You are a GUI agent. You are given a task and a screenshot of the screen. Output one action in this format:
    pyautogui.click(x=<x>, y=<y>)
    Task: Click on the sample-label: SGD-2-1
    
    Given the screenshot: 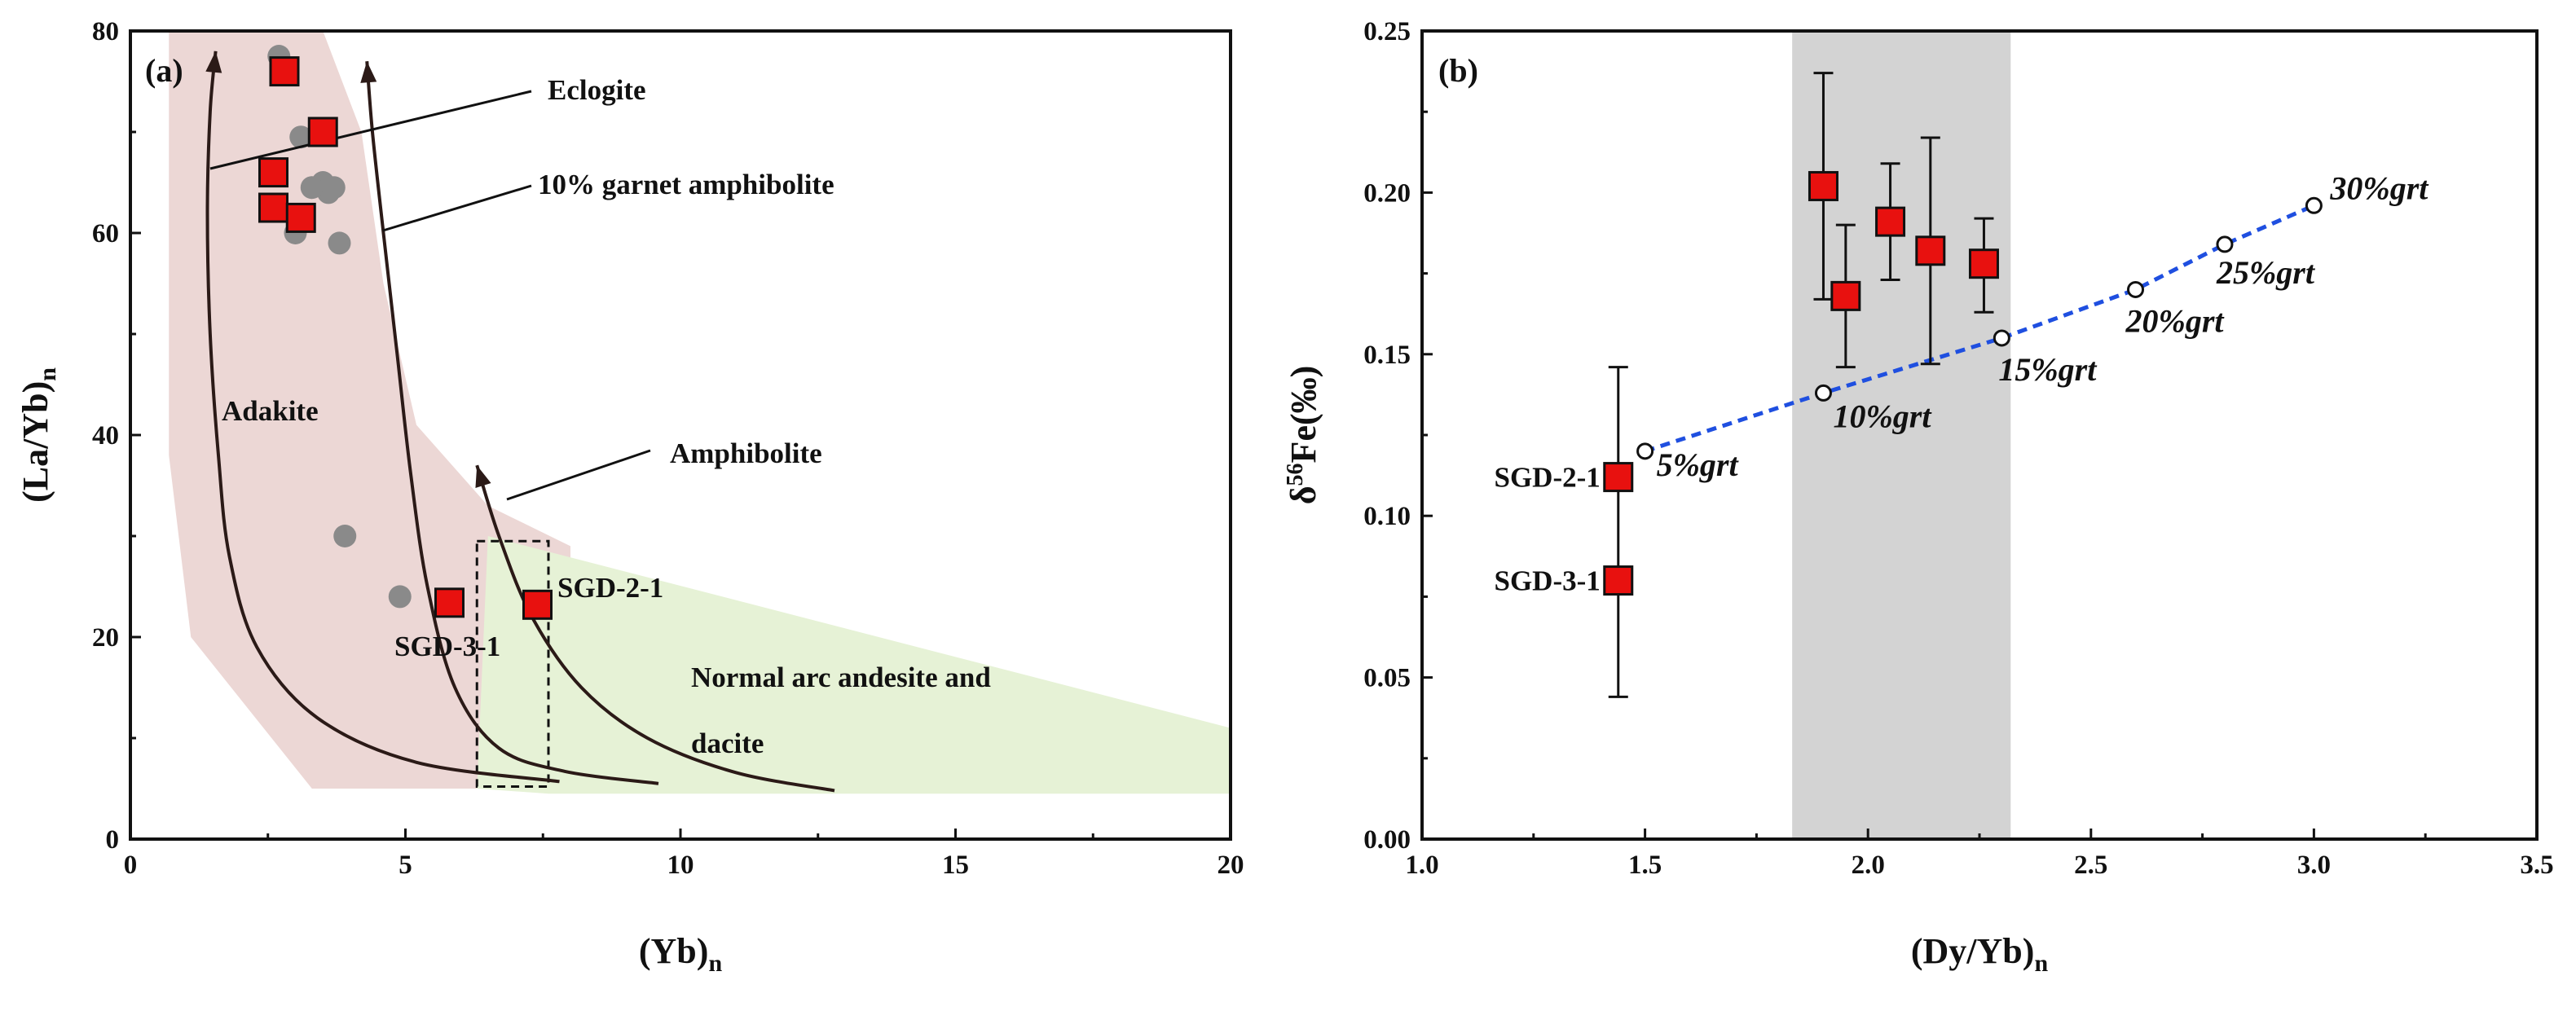 What is the action you would take?
    pyautogui.click(x=1547, y=478)
    